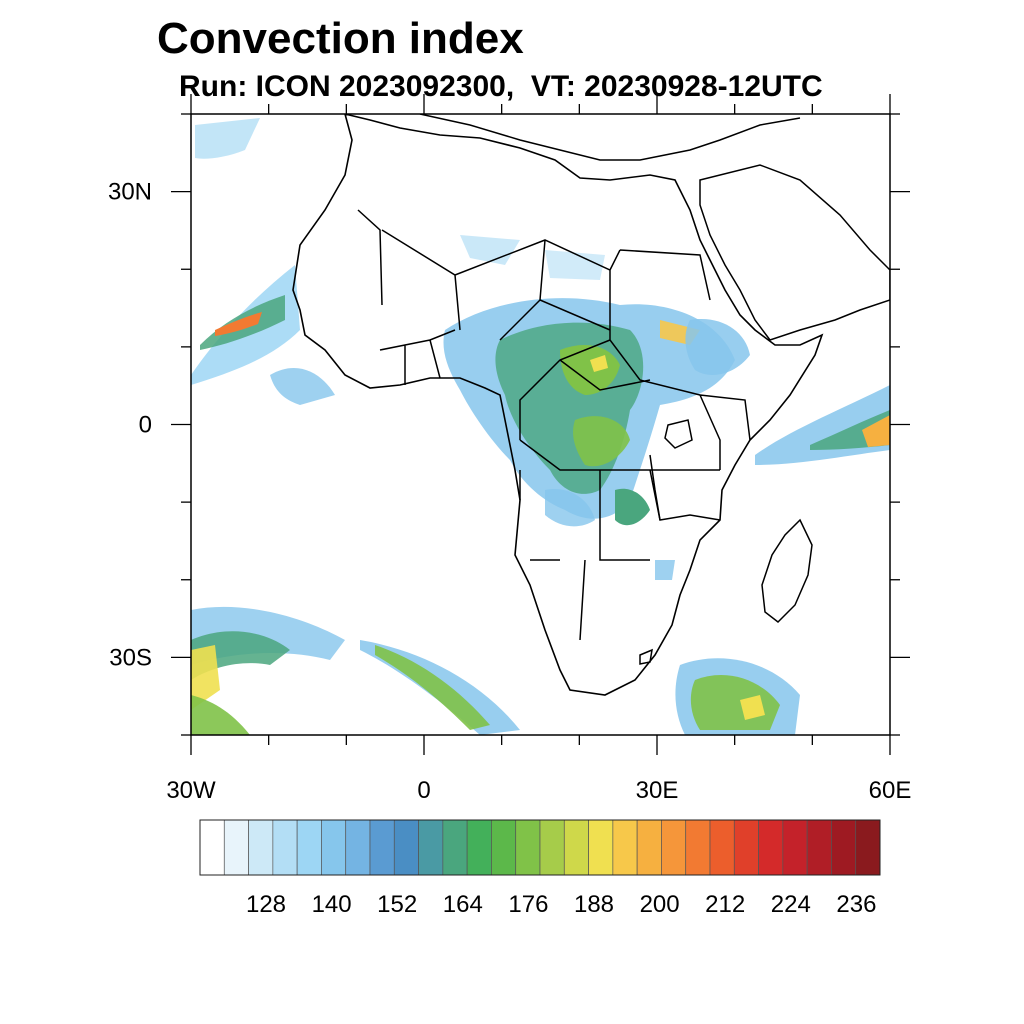 Image resolution: width=1024 pixels, height=1024 pixels. Describe the element at coordinates (725, 904) in the screenshot. I see `colorbar-label: 212` at that location.